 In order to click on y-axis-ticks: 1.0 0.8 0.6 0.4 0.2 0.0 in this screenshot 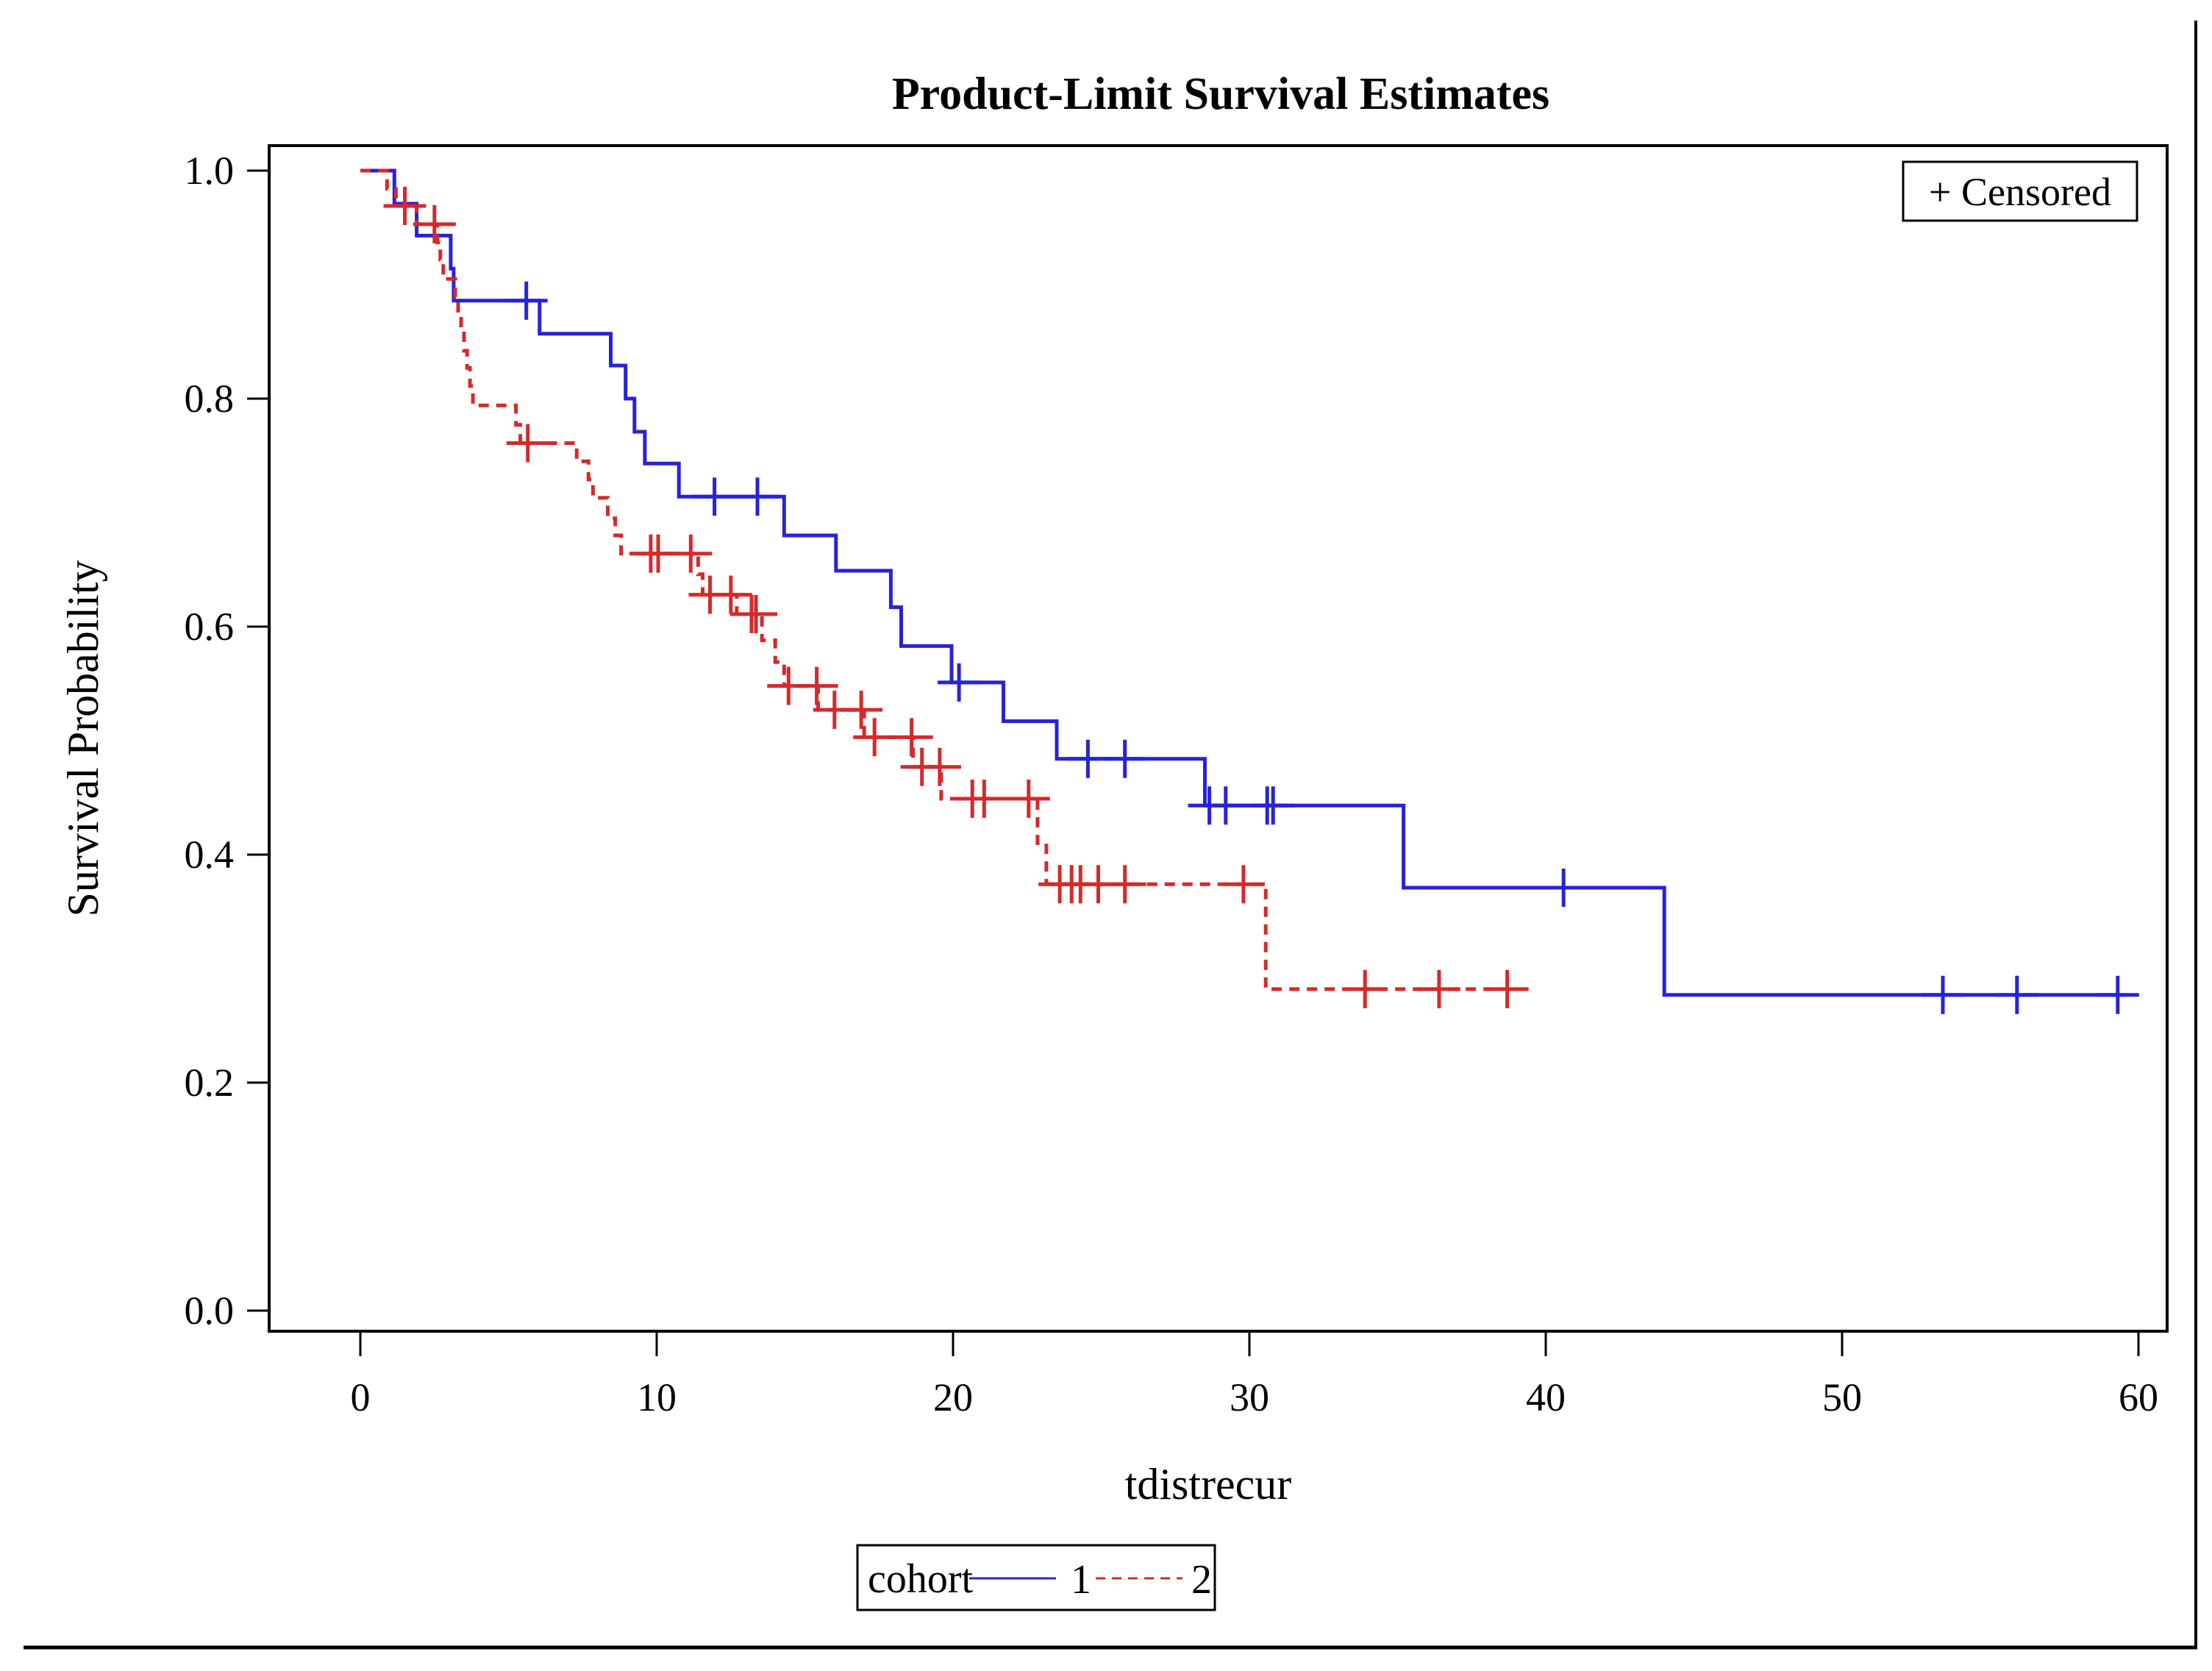, I will do `click(227, 741)`.